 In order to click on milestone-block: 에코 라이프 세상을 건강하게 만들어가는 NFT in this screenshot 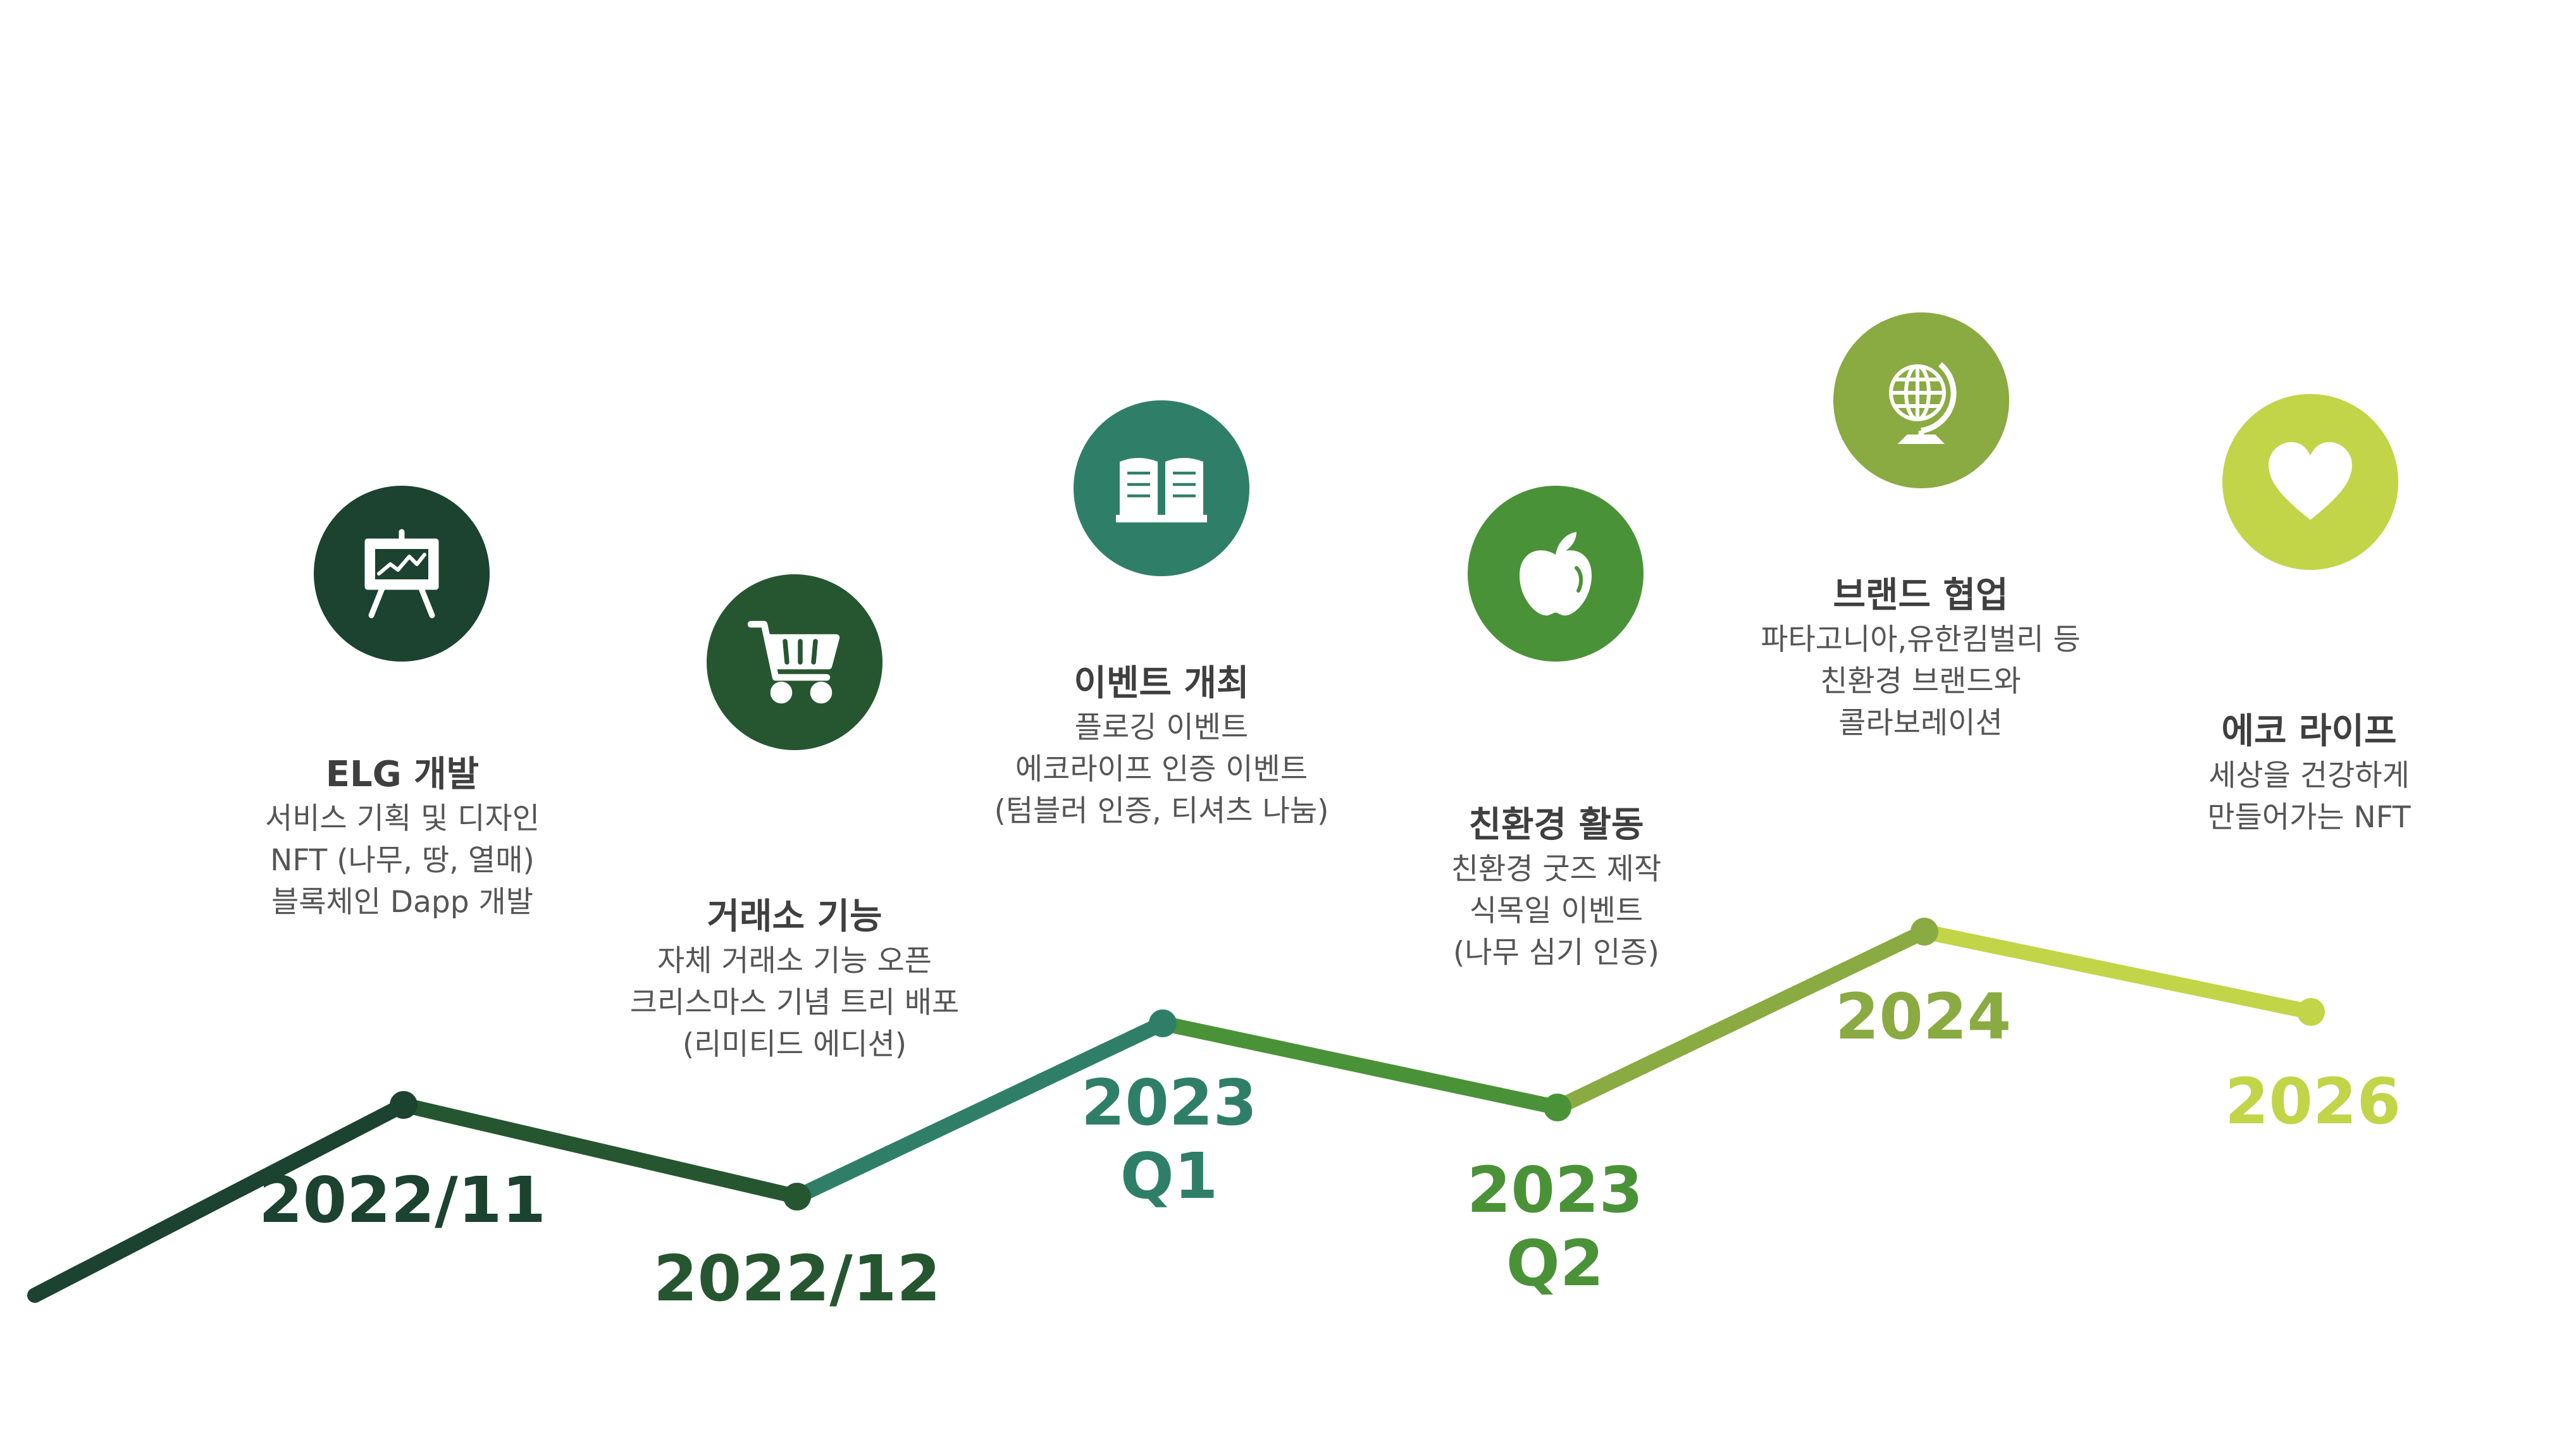, I will do `click(2309, 773)`.